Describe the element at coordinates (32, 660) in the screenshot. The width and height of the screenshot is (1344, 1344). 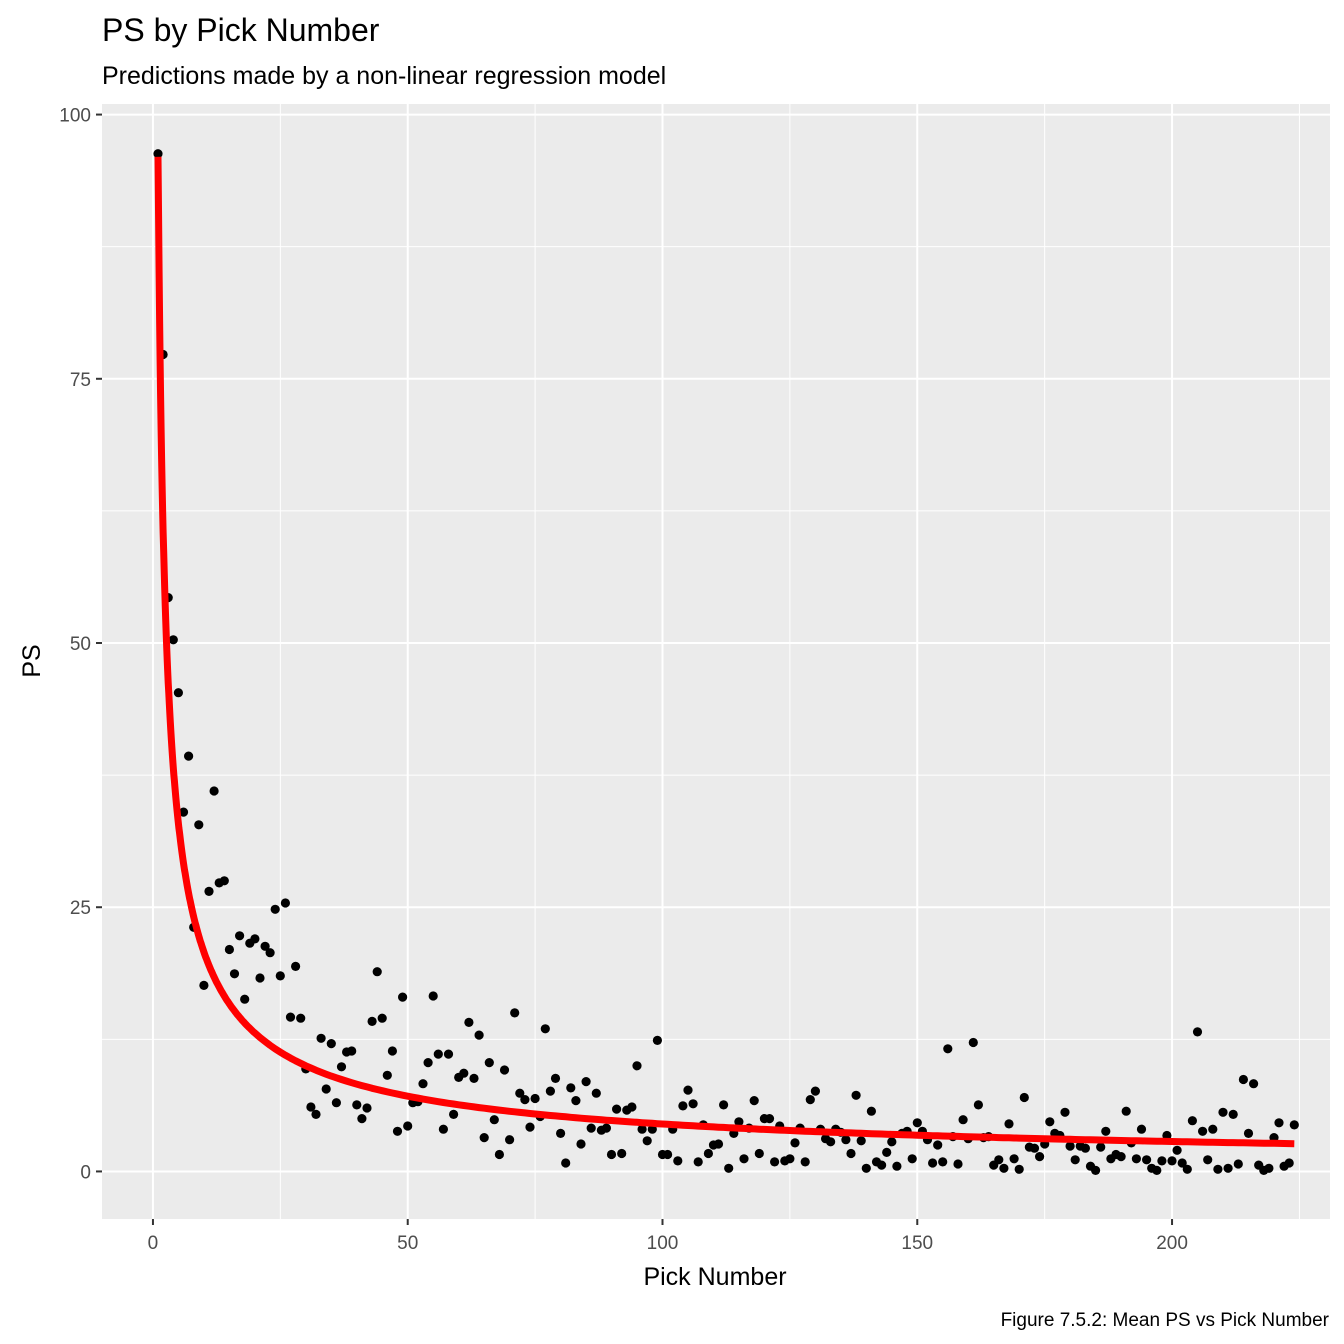
I see `y-axis-title: PS` at that location.